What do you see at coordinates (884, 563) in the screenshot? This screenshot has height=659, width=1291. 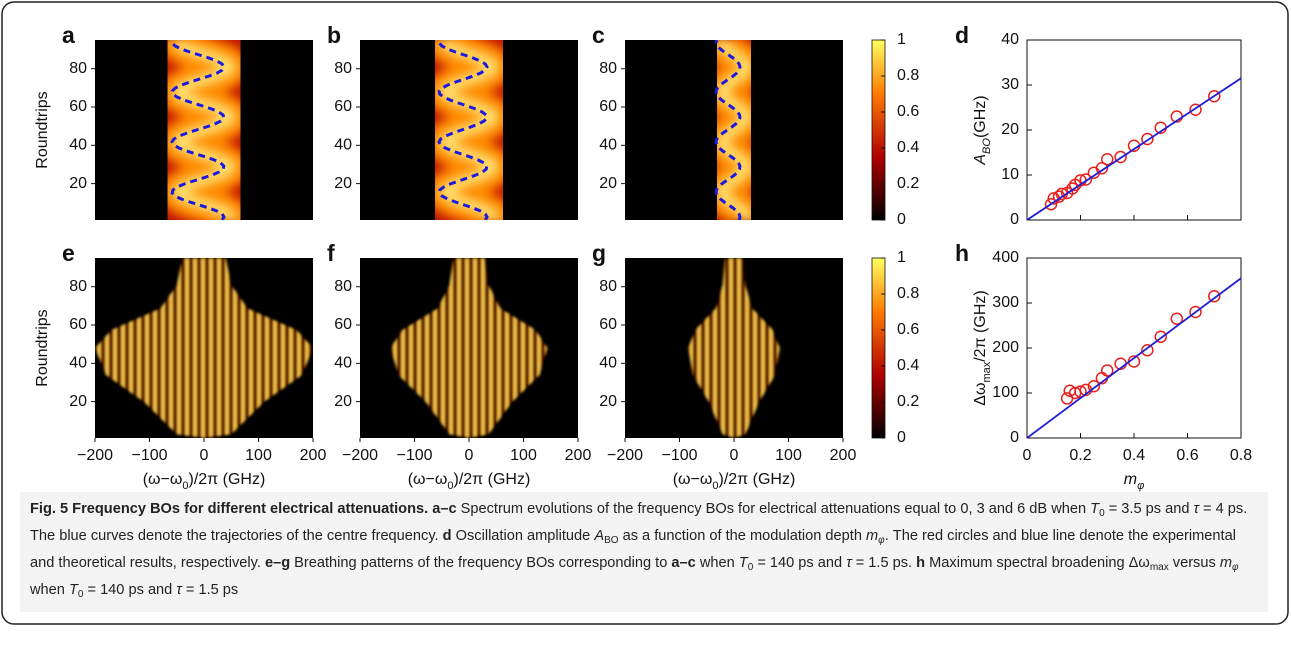 I see `caption-text: = 1.5 ps.` at bounding box center [884, 563].